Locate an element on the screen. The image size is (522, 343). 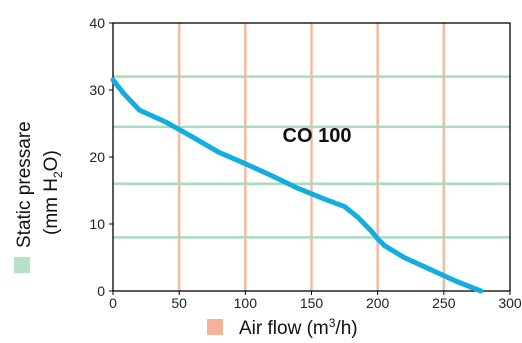
x-tick-label: 150 is located at coordinates (312, 303).